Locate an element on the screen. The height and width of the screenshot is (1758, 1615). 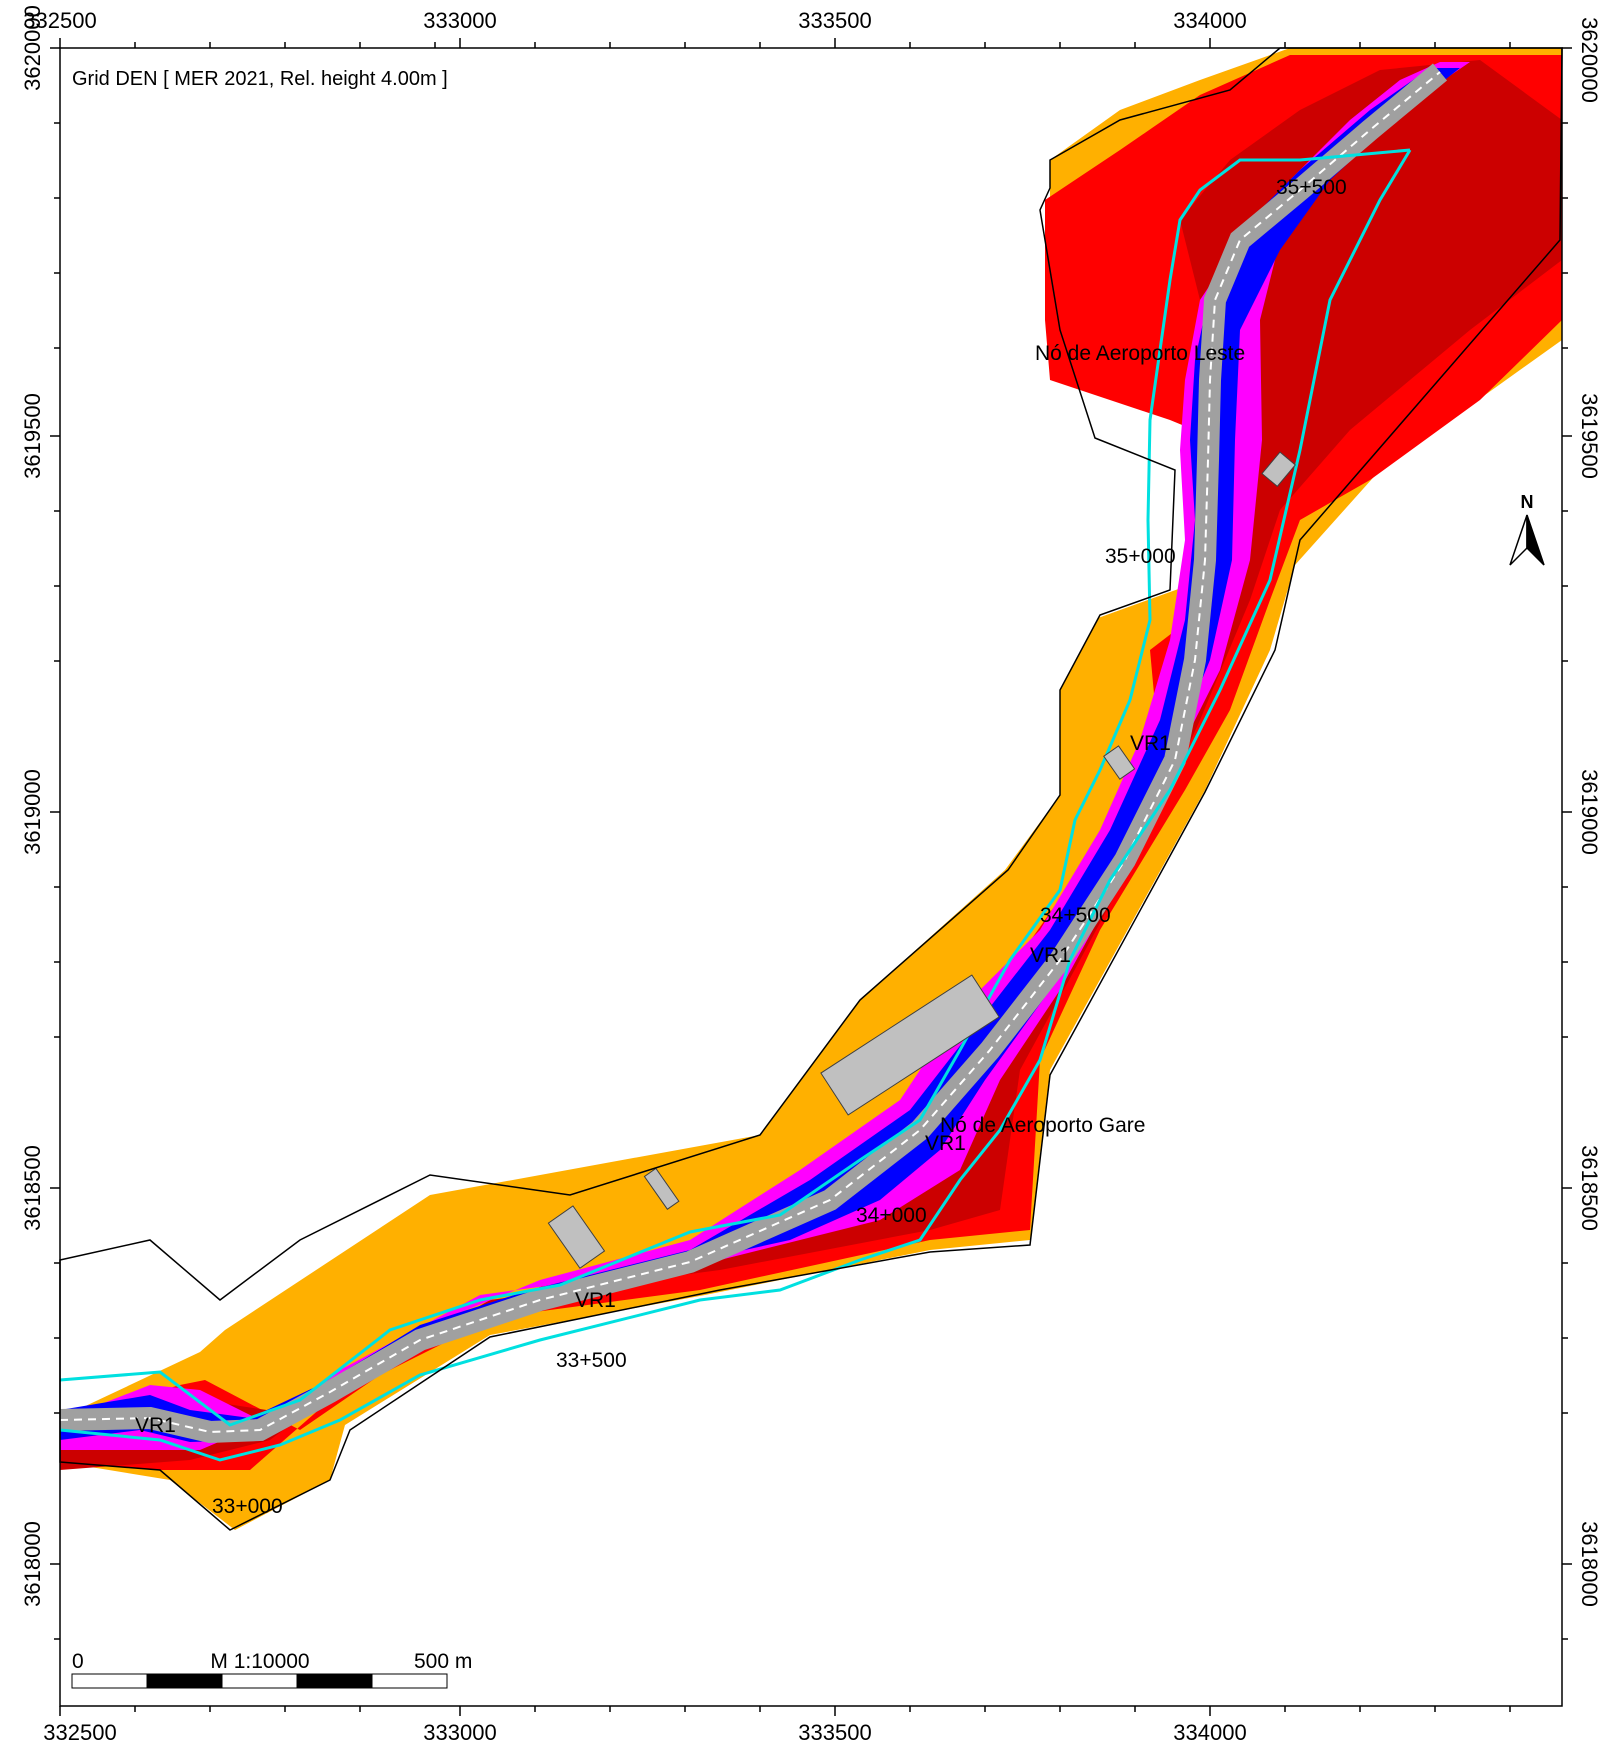
label-no-aeroporto-leste: Nó de Aeroporto Leste is located at coordinates (1140, 353).